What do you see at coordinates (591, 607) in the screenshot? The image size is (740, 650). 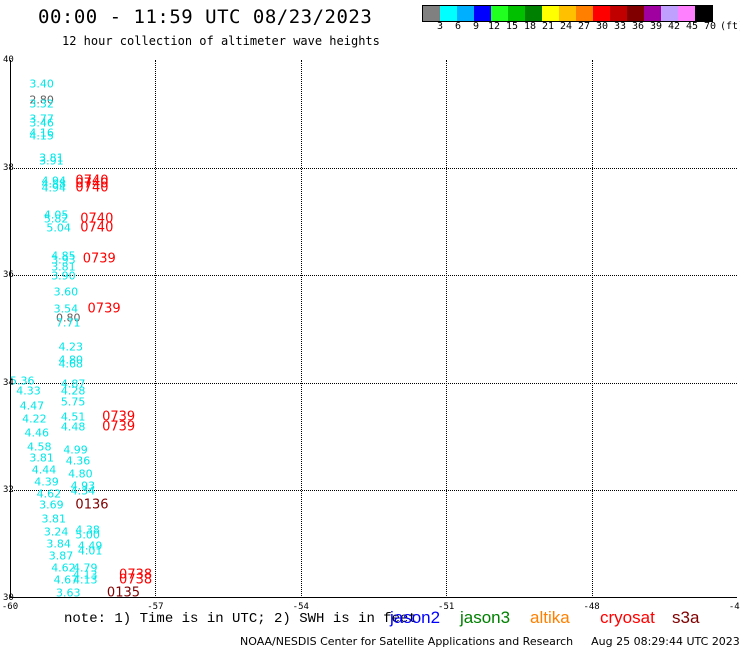 I see `longitude-label: -48` at bounding box center [591, 607].